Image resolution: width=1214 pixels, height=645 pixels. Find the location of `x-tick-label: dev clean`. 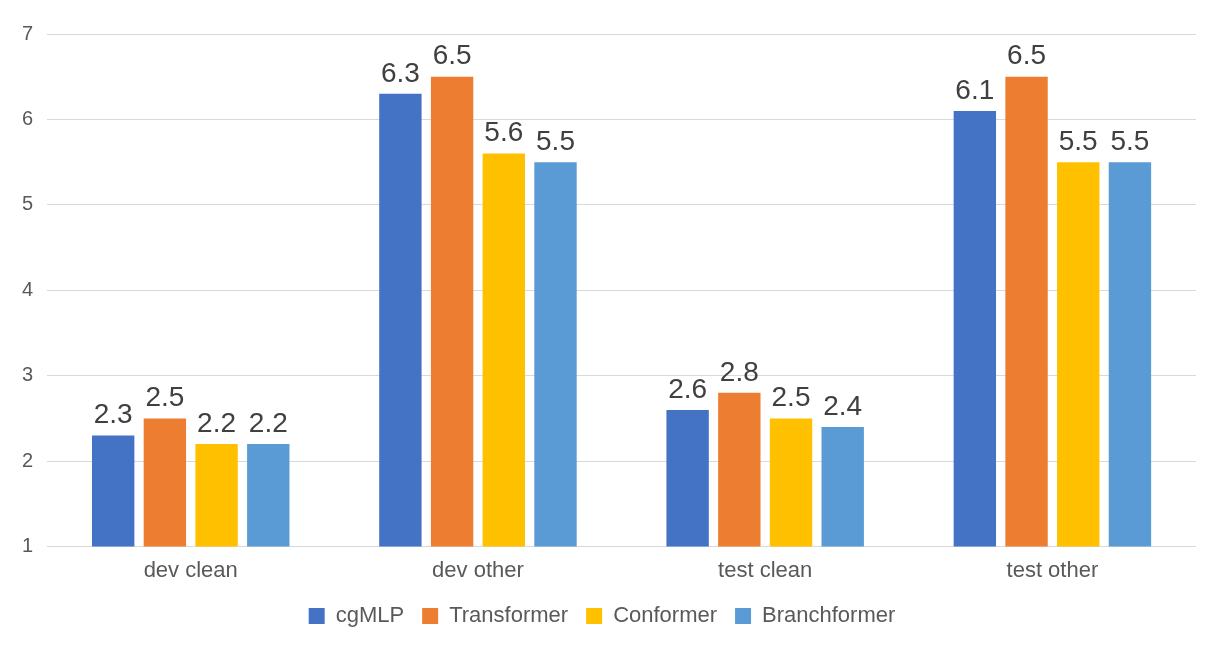

x-tick-label: dev clean is located at coordinates (190, 569).